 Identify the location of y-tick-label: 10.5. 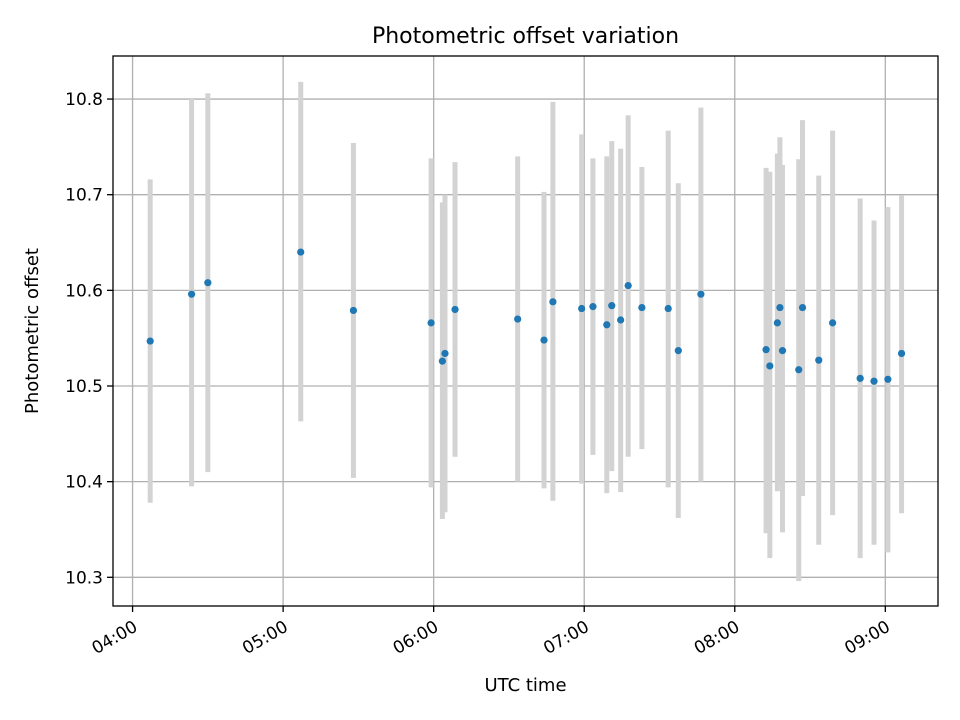
(84, 387).